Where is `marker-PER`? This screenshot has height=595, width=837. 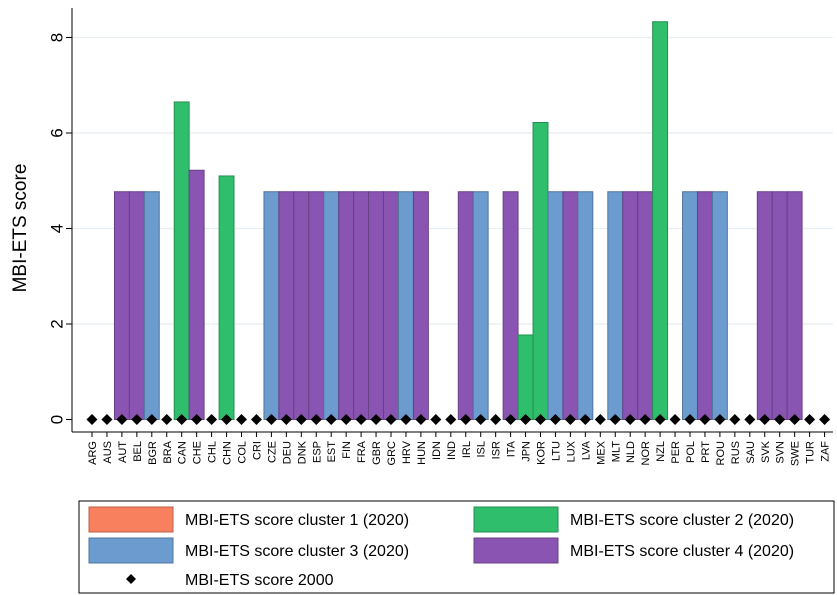
marker-PER is located at coordinates (675, 419).